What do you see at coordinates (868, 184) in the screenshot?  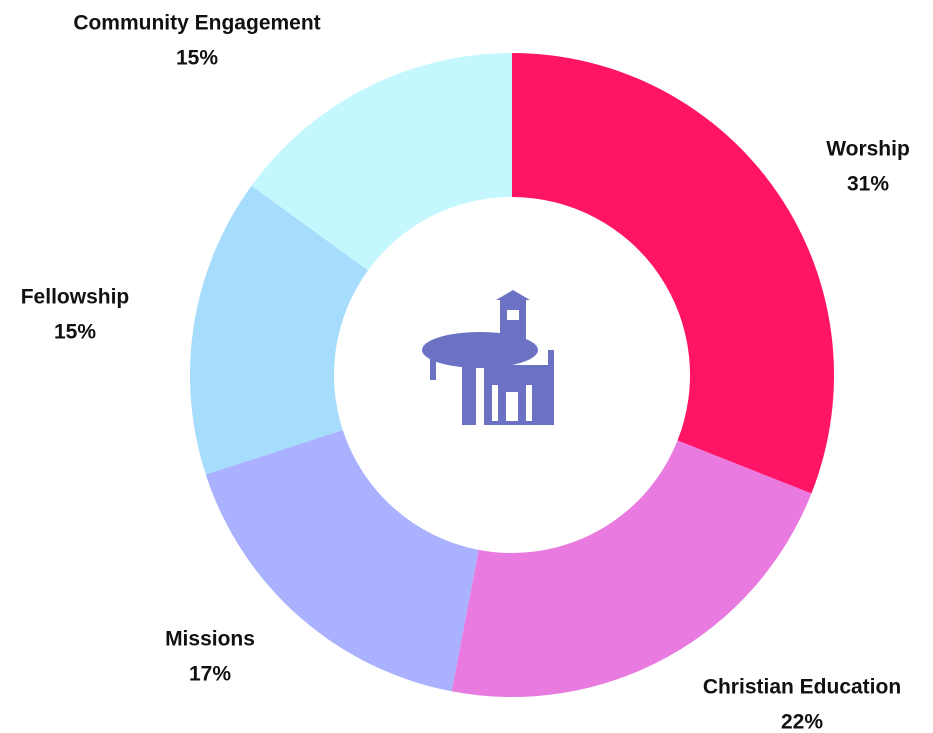 I see `slice-value-label: 31%` at bounding box center [868, 184].